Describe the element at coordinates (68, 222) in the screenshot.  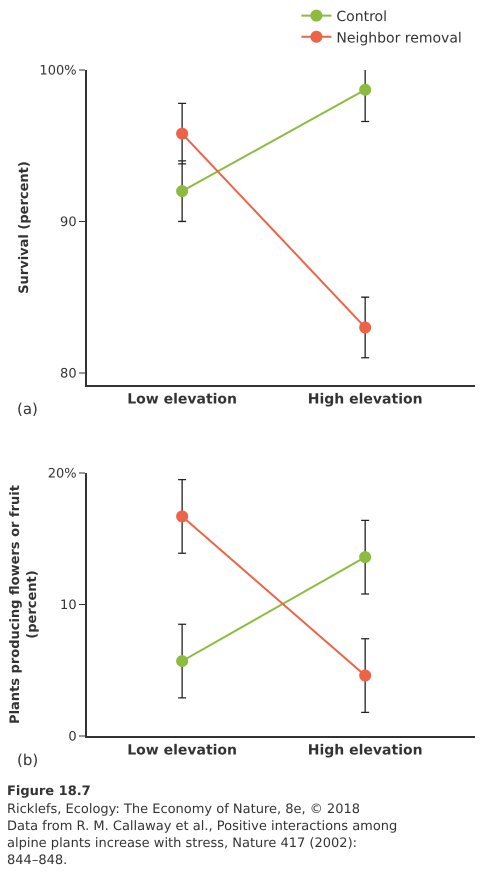
I see `y-tick-label: 90` at that location.